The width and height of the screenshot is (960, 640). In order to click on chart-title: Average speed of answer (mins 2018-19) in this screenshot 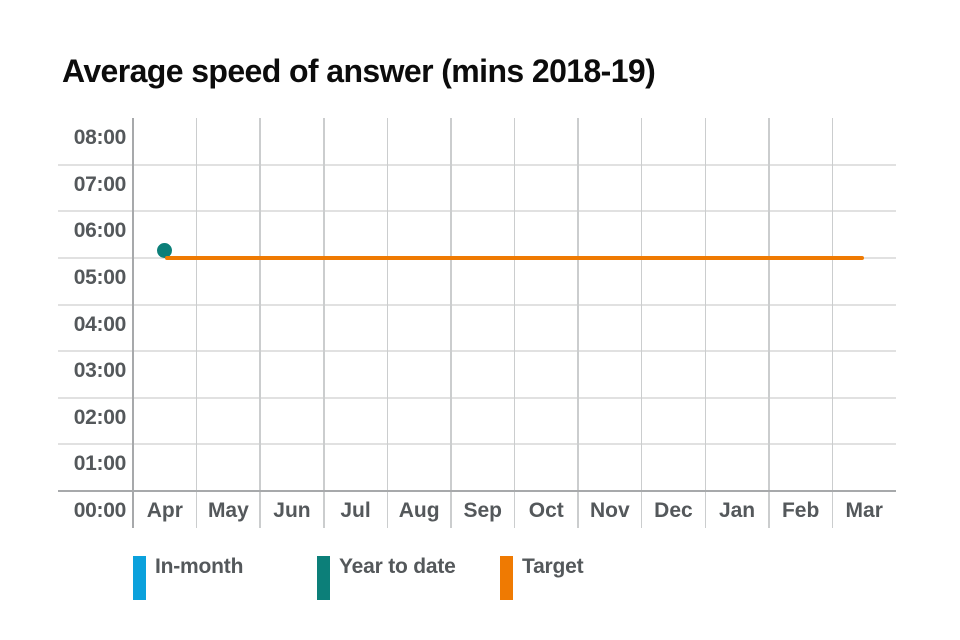, I will do `click(359, 71)`.